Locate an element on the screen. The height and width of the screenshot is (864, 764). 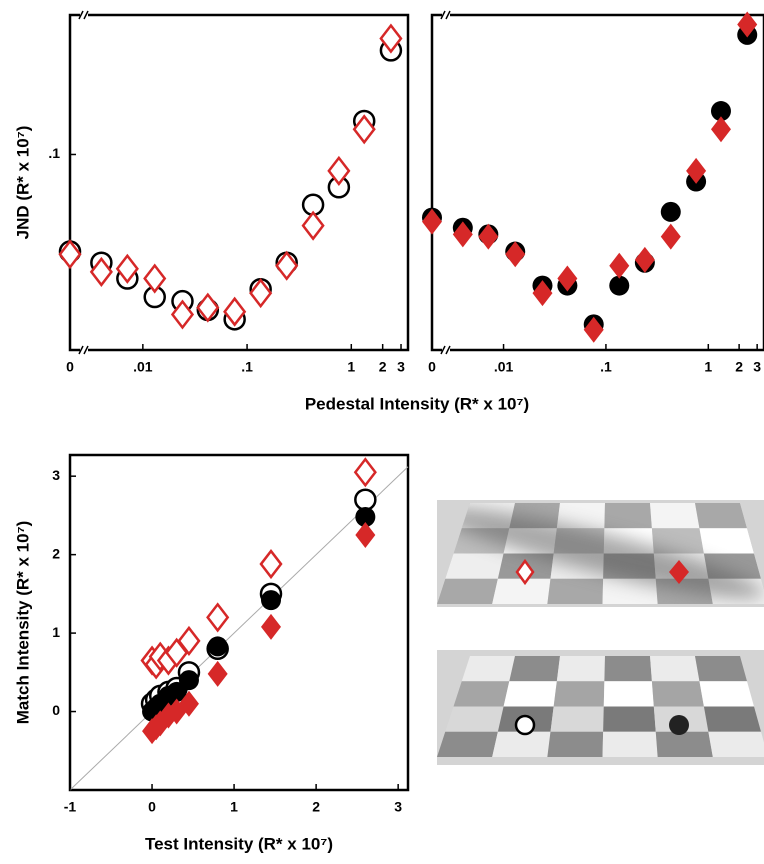
x-axis-label: Pedestal Intensity (R* x 10⁷) is located at coordinates (417, 403).